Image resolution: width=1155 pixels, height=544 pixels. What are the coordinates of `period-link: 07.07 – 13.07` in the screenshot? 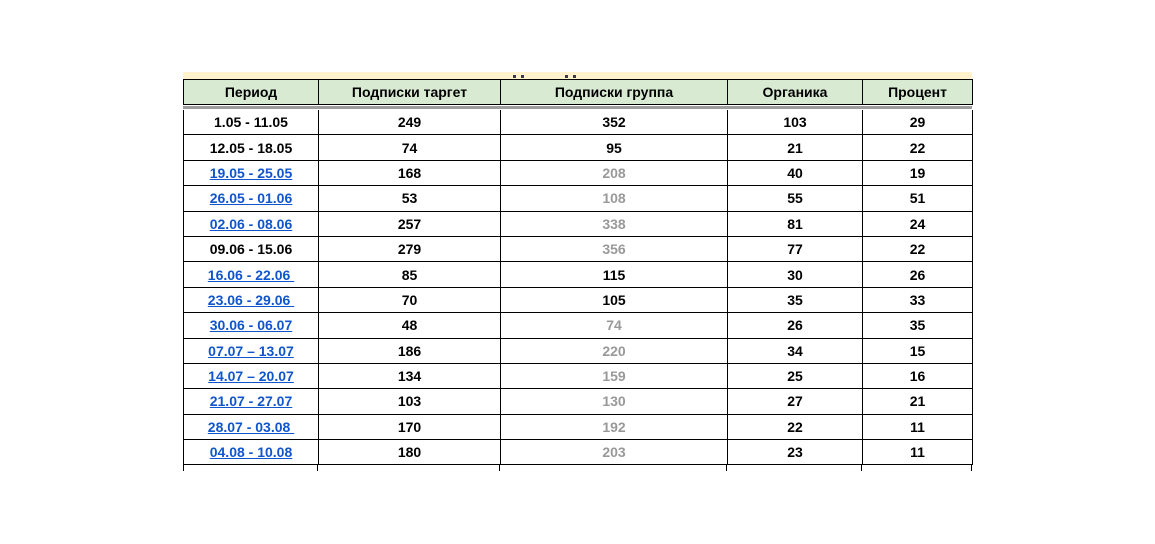 It's located at (251, 350).